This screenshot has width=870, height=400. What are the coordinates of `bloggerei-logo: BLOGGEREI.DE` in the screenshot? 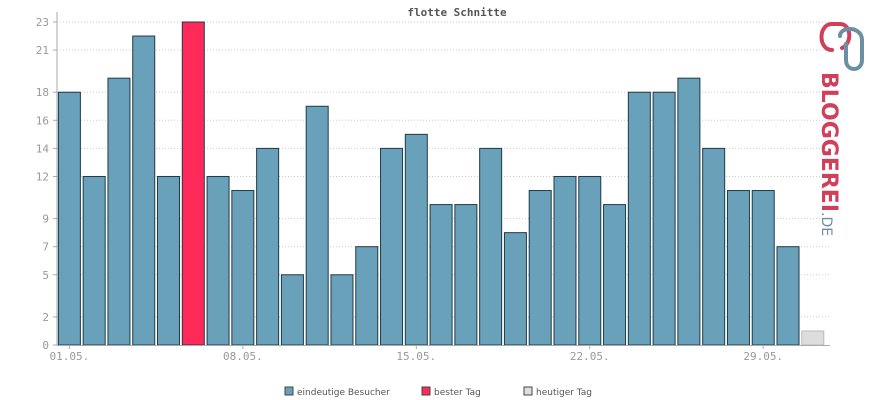 It's located at (840, 129).